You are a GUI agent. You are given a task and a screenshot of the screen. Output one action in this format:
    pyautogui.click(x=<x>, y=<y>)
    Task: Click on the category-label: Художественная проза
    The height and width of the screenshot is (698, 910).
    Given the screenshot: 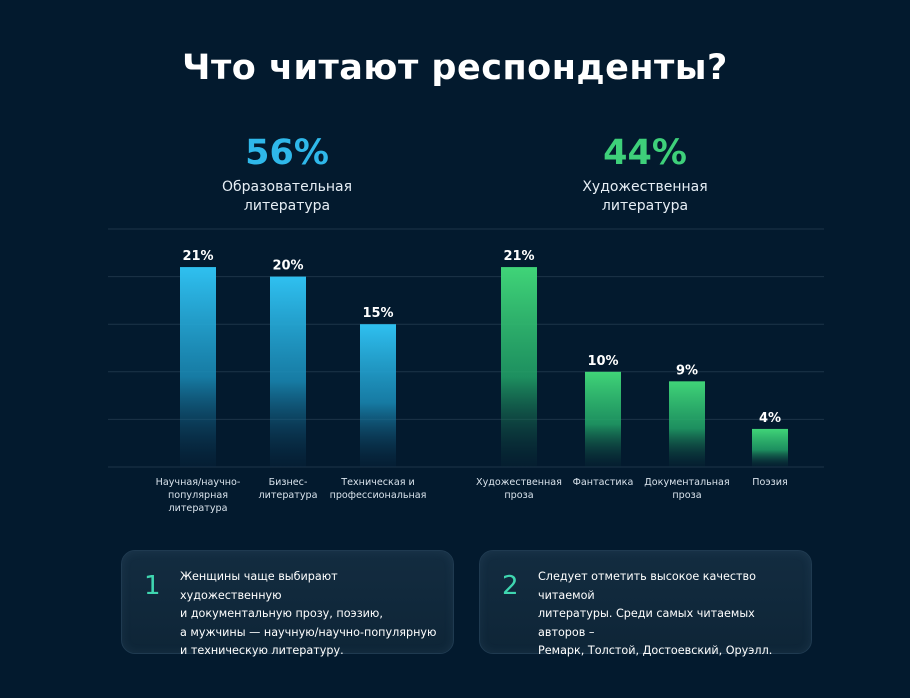 What is the action you would take?
    pyautogui.click(x=519, y=489)
    